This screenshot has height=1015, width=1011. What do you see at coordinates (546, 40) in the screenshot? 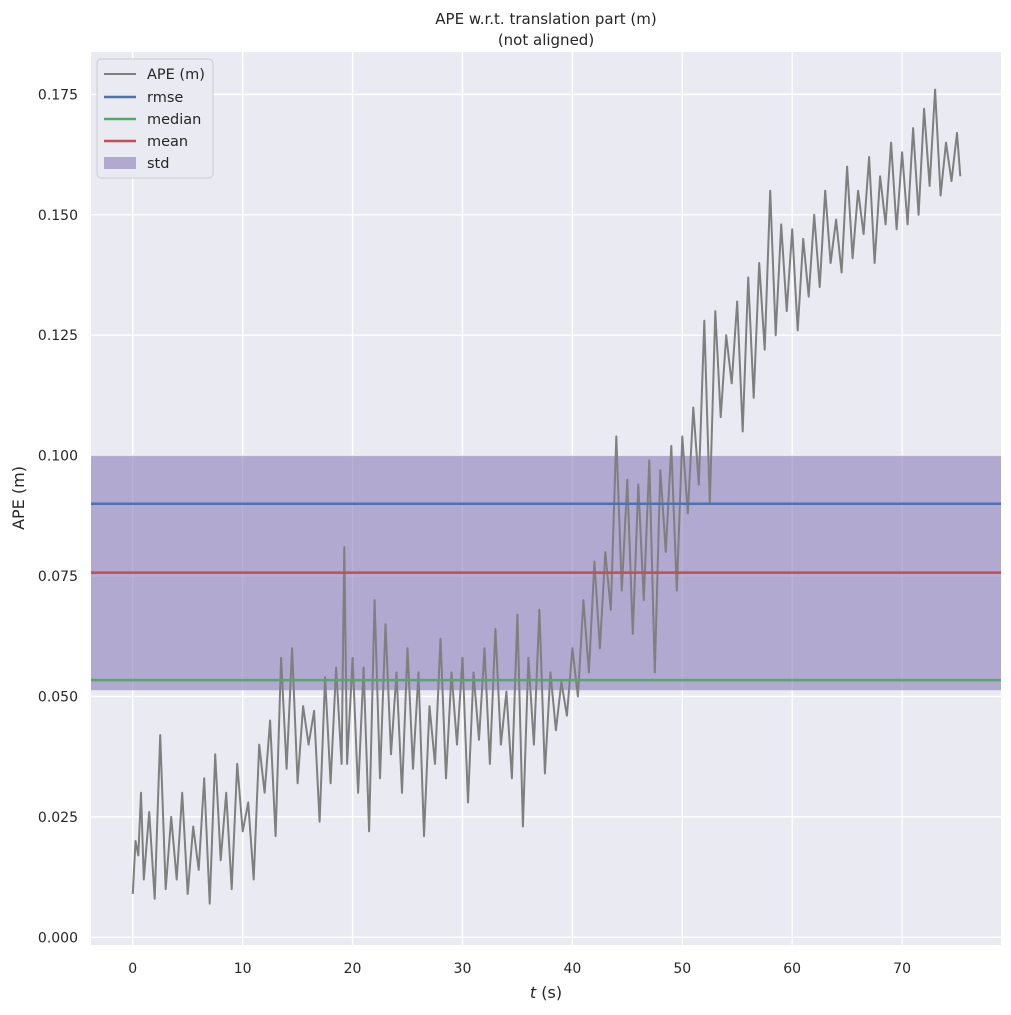
I see `chart-subtitle: (not aligned)` at bounding box center [546, 40].